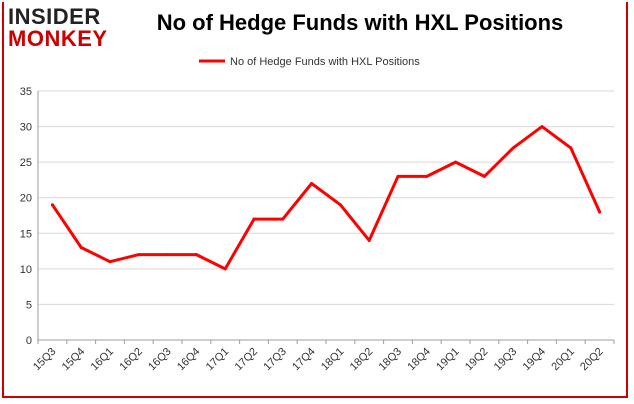 This screenshot has height=404, width=634. What do you see at coordinates (26, 92) in the screenshot?
I see `y-tick-label: 35` at bounding box center [26, 92].